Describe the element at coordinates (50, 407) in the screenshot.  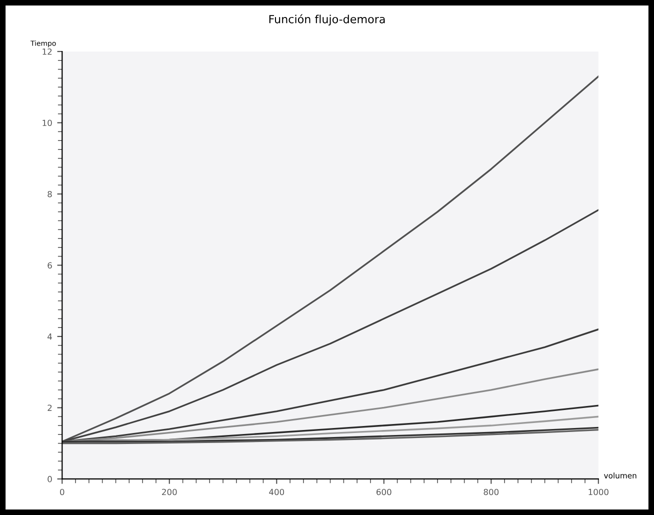
I see `y-tick-label: 2` at that location.